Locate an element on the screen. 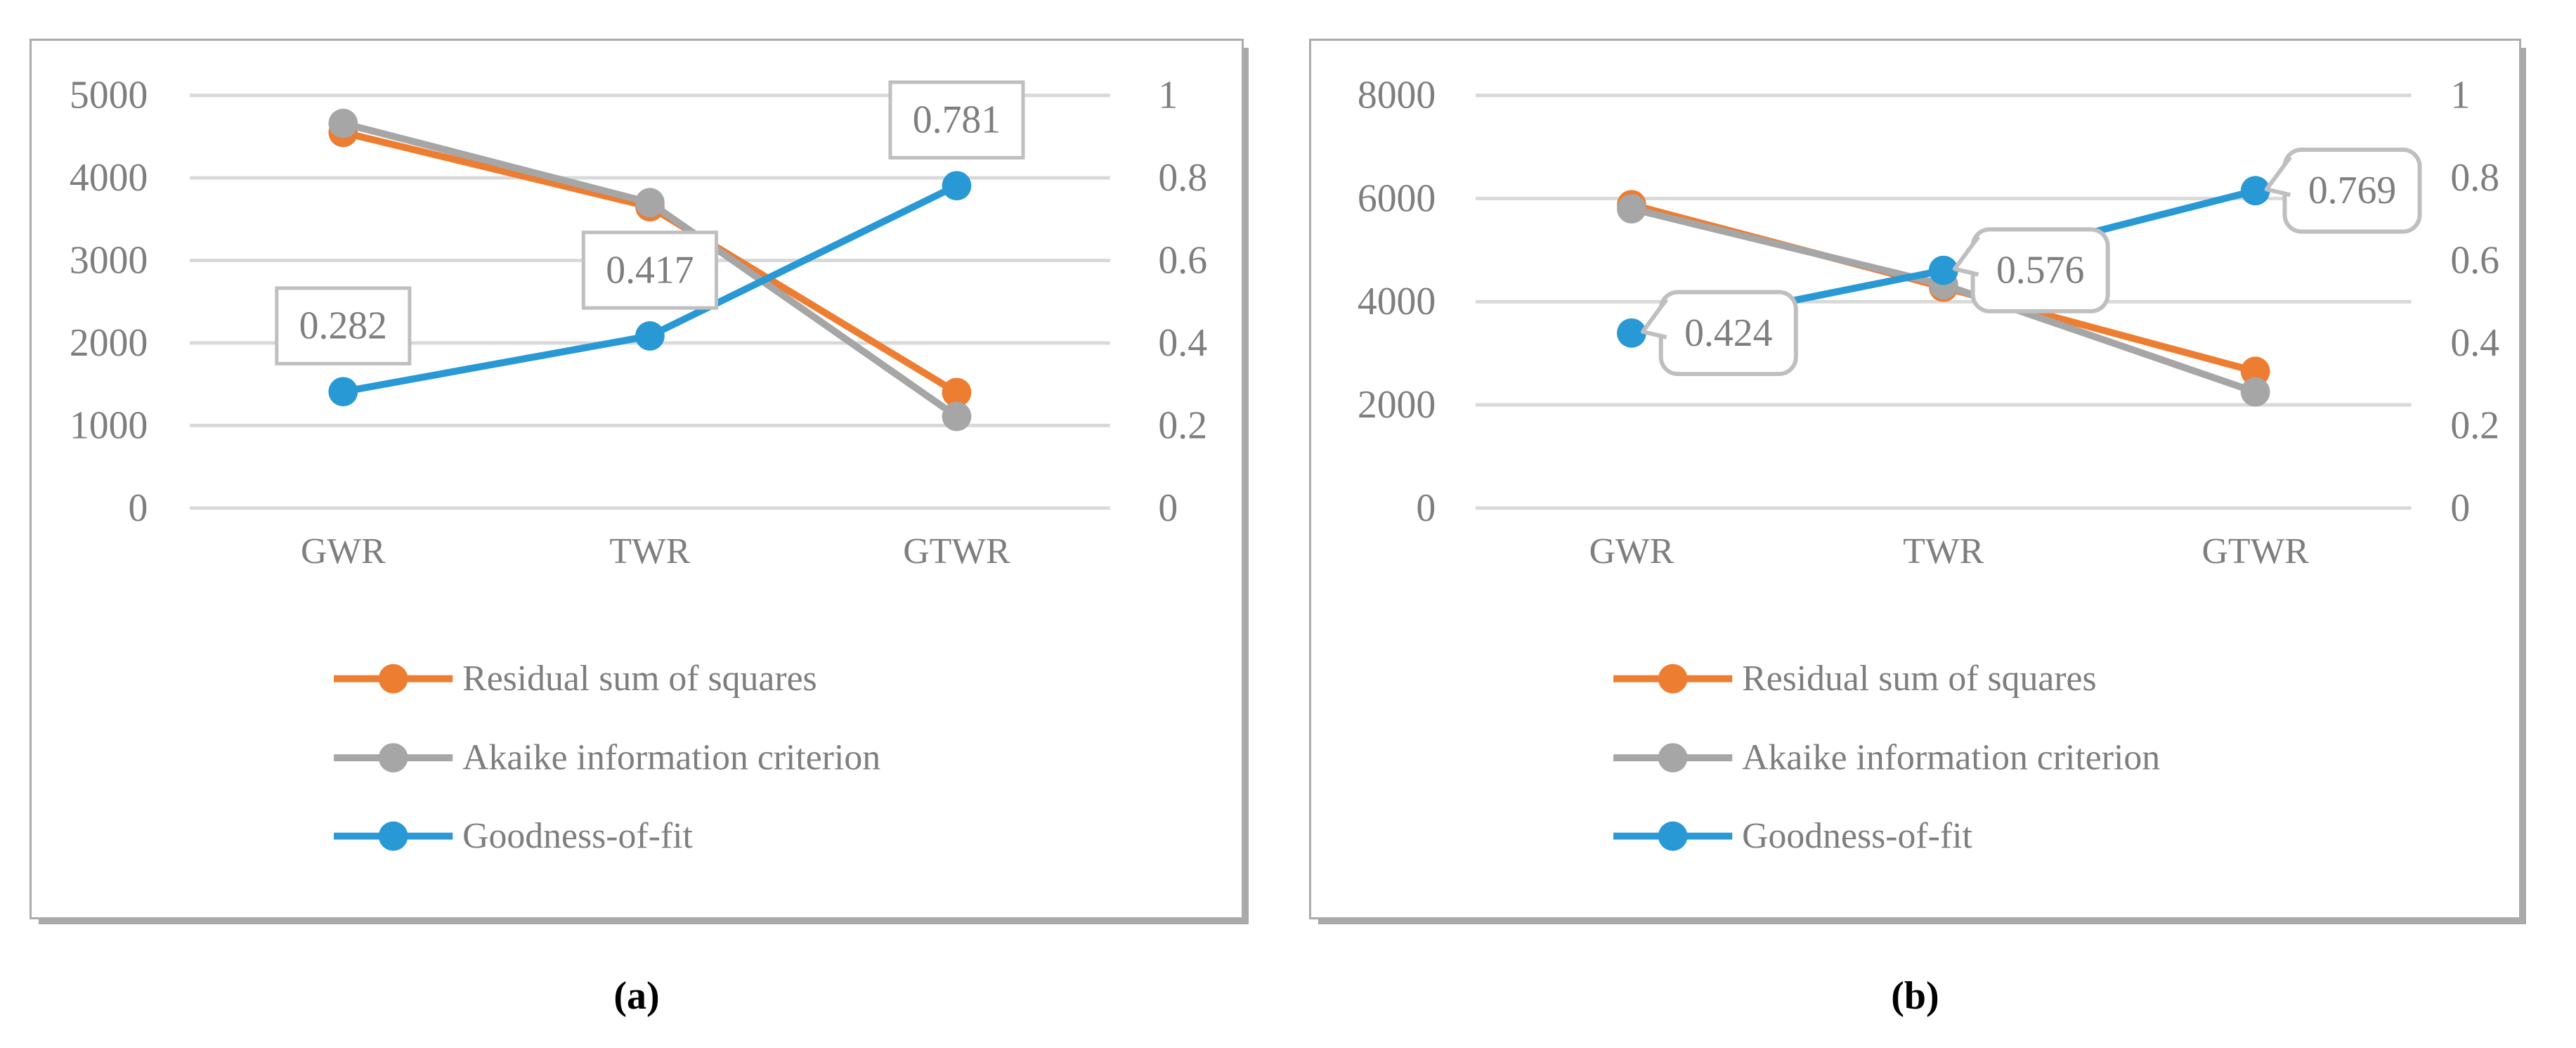 Image resolution: width=2576 pixels, height=1048 pixels. data-label: 0.417 is located at coordinates (650, 270).